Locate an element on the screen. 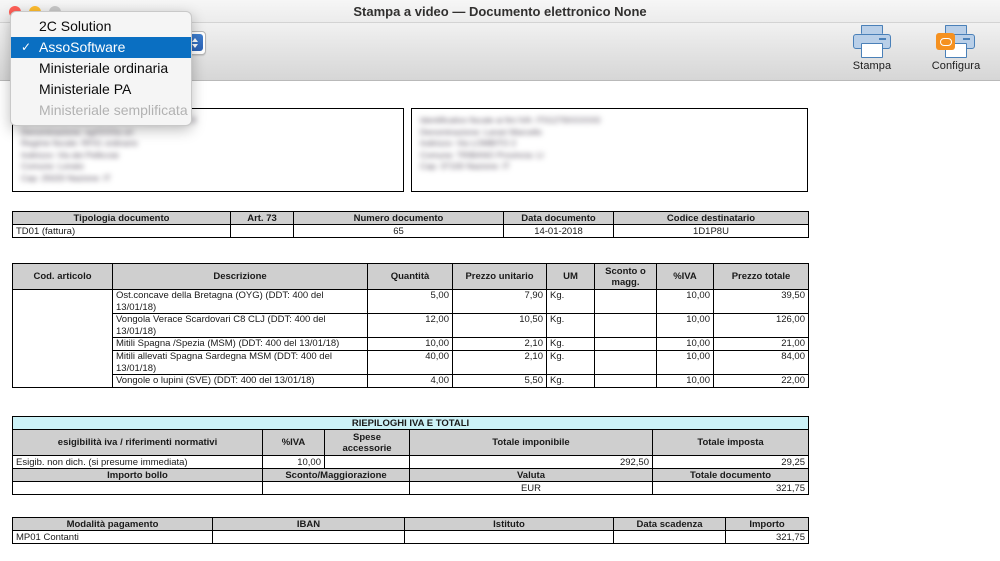  menu-item-2c-solution: 2C Solution is located at coordinates (101, 26).